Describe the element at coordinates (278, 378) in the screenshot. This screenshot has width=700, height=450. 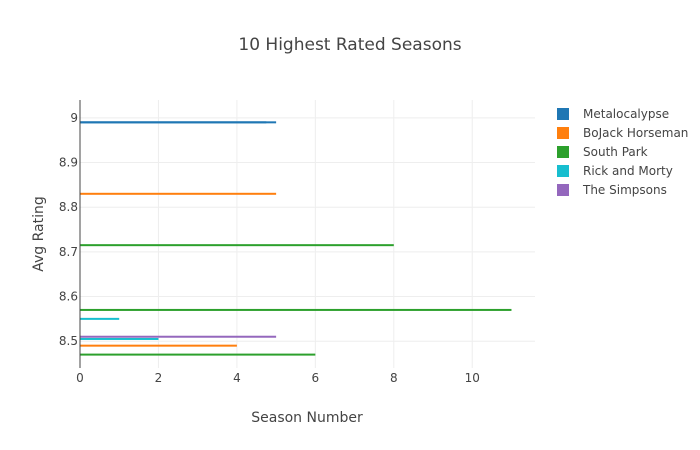
I see `x-ticks: 0 2 4 6 8 10` at that location.